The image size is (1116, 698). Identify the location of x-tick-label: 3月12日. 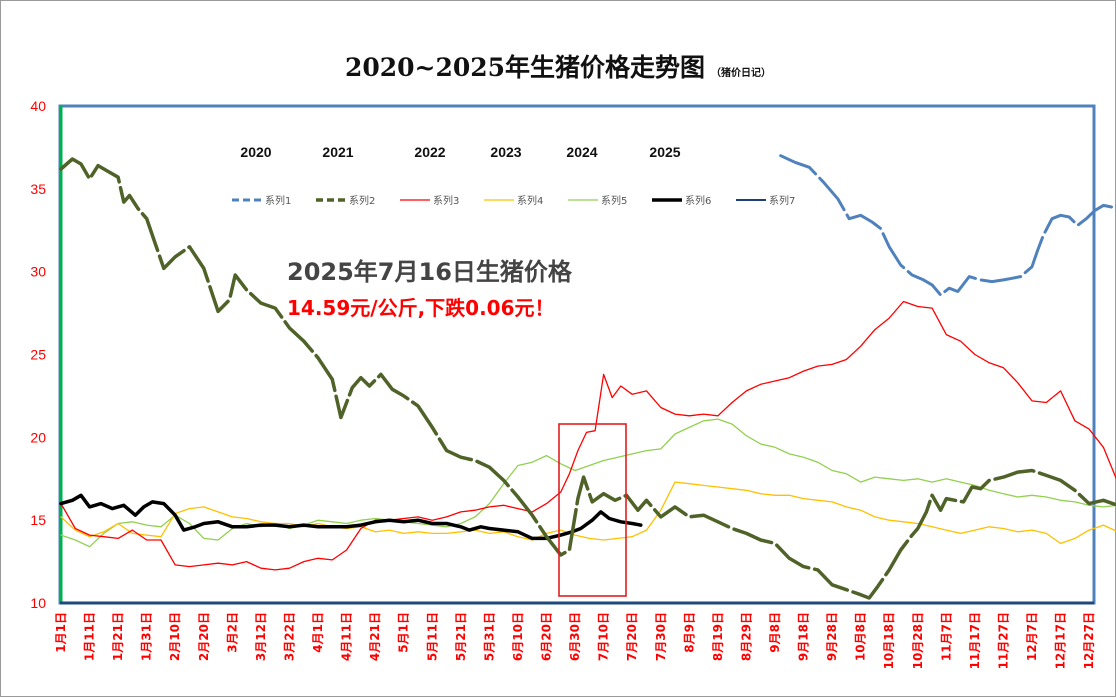
(261, 636).